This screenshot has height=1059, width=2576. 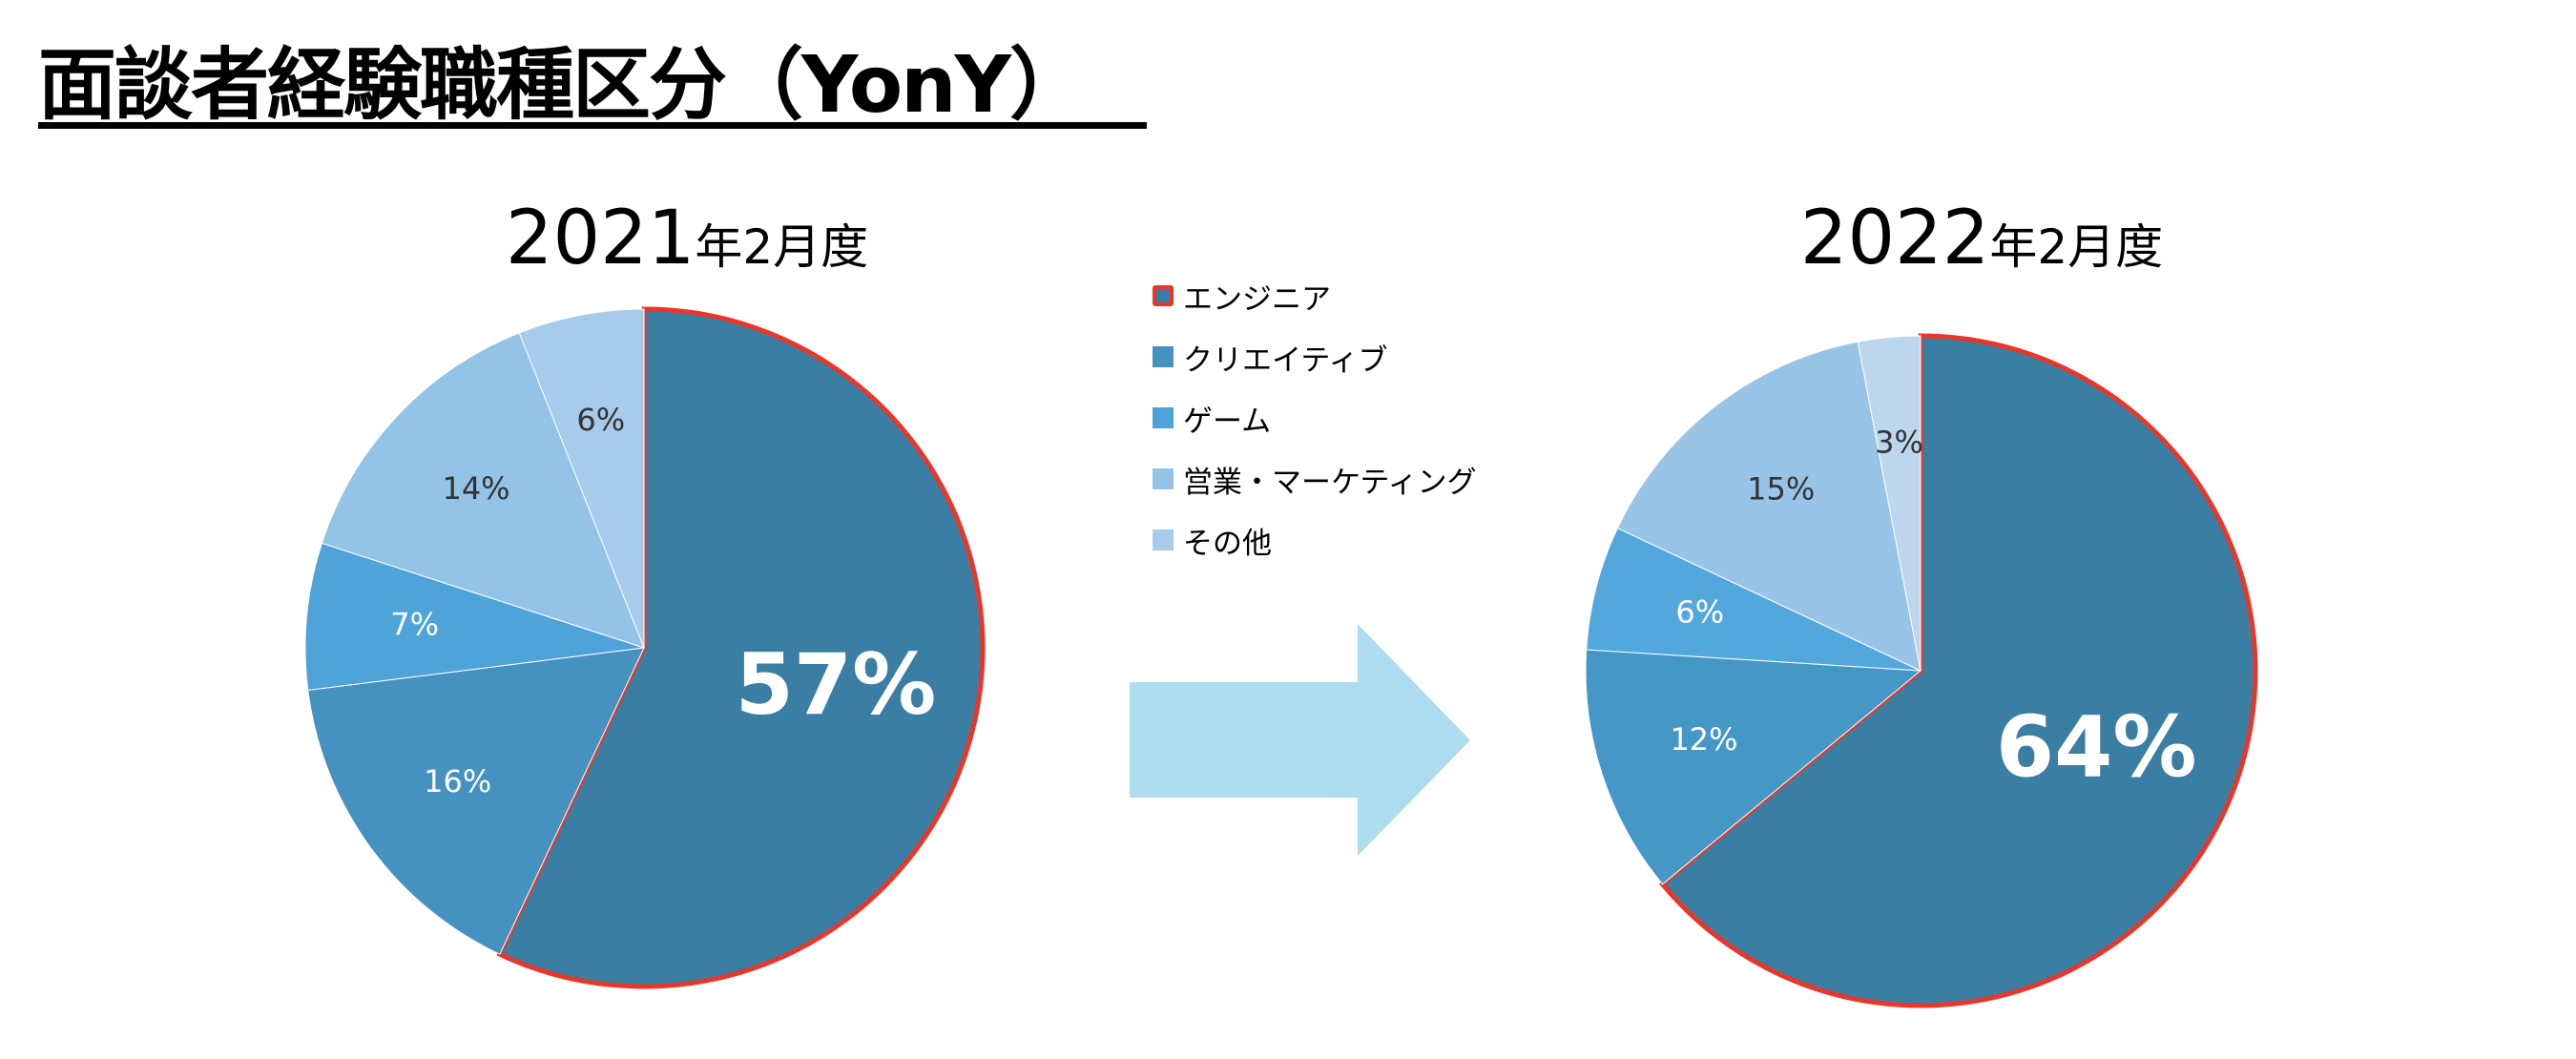 I want to click on data-label-sales-marketing: 14%, so click(x=475, y=489).